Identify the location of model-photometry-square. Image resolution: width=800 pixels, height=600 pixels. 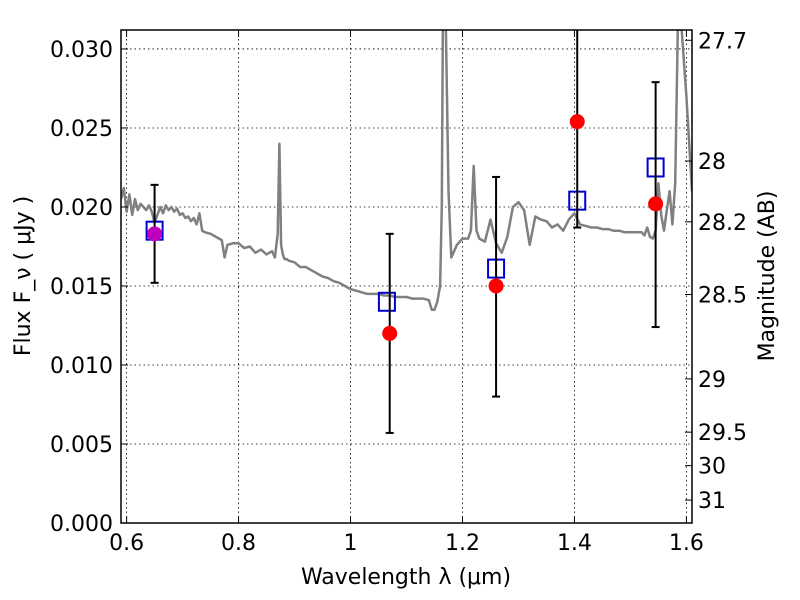
(386, 301).